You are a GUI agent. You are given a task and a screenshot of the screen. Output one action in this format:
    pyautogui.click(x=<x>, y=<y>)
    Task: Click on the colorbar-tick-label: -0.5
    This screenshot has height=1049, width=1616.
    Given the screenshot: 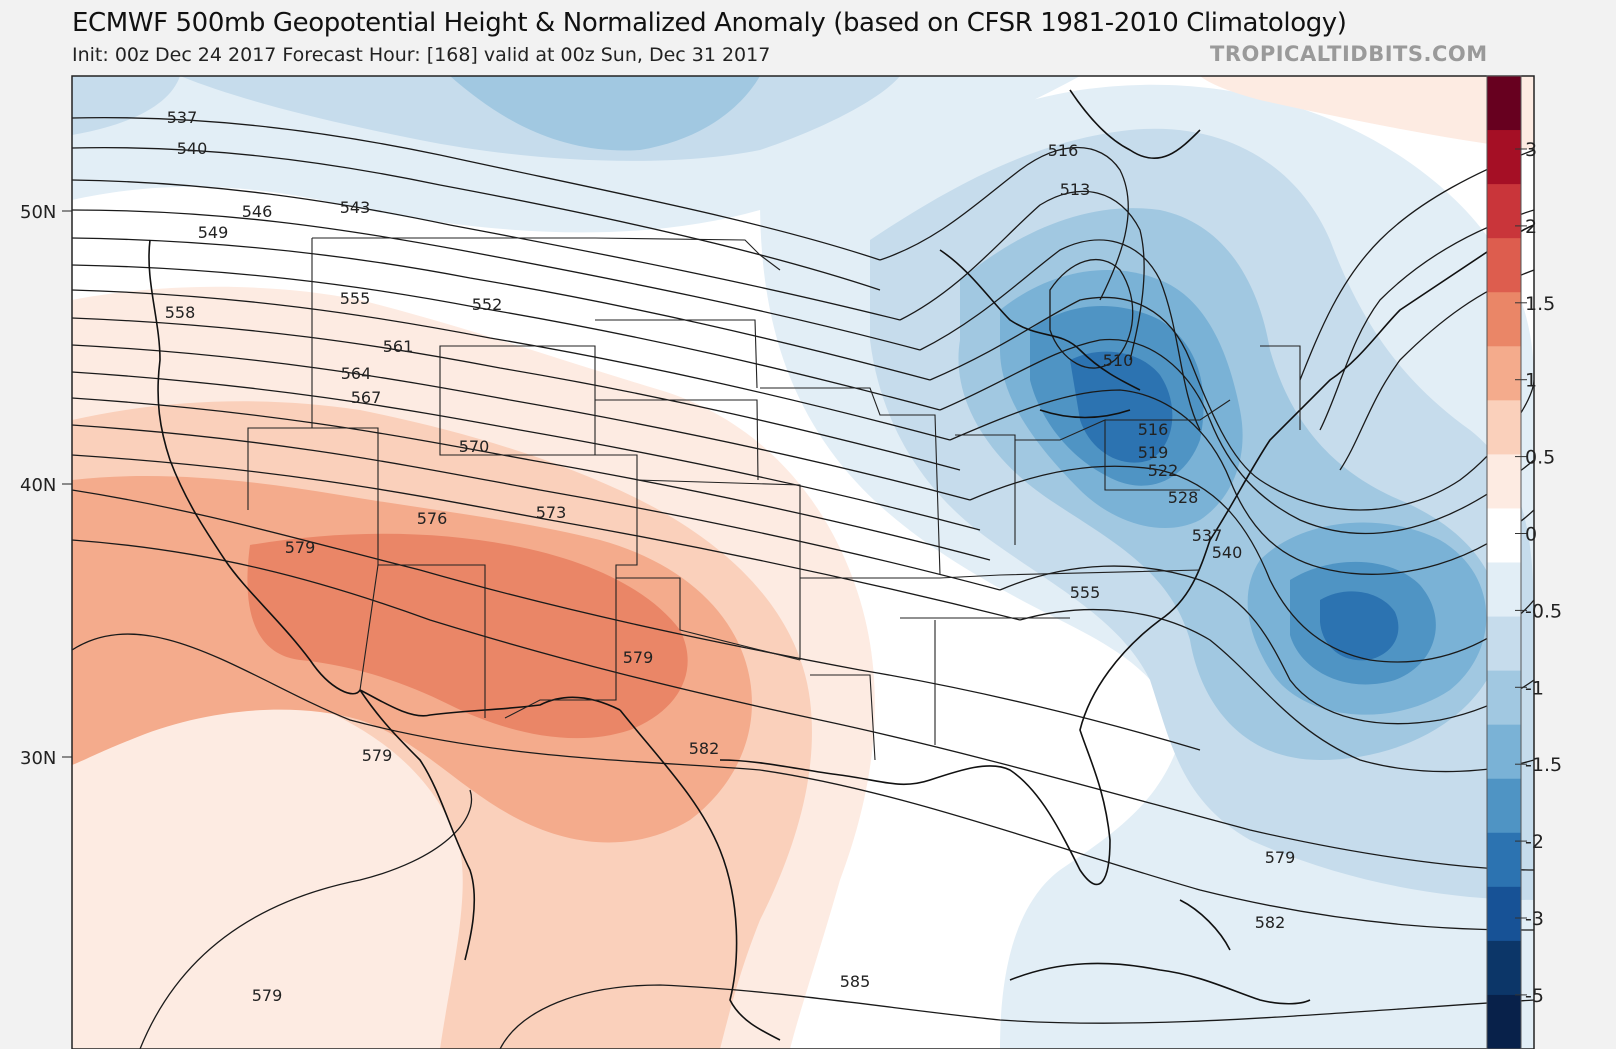 What is the action you would take?
    pyautogui.click(x=1543, y=611)
    